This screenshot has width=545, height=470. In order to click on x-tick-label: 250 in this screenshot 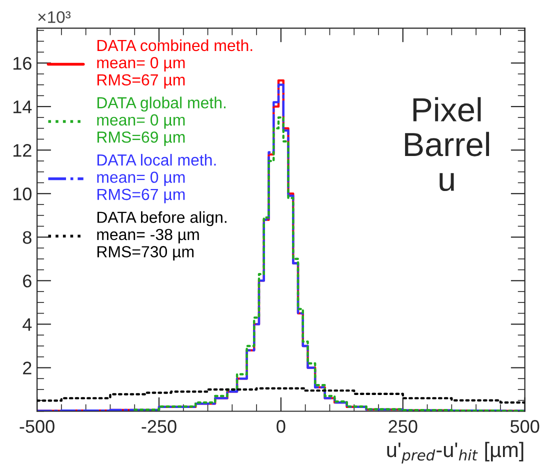, I will do `click(403, 426)`.